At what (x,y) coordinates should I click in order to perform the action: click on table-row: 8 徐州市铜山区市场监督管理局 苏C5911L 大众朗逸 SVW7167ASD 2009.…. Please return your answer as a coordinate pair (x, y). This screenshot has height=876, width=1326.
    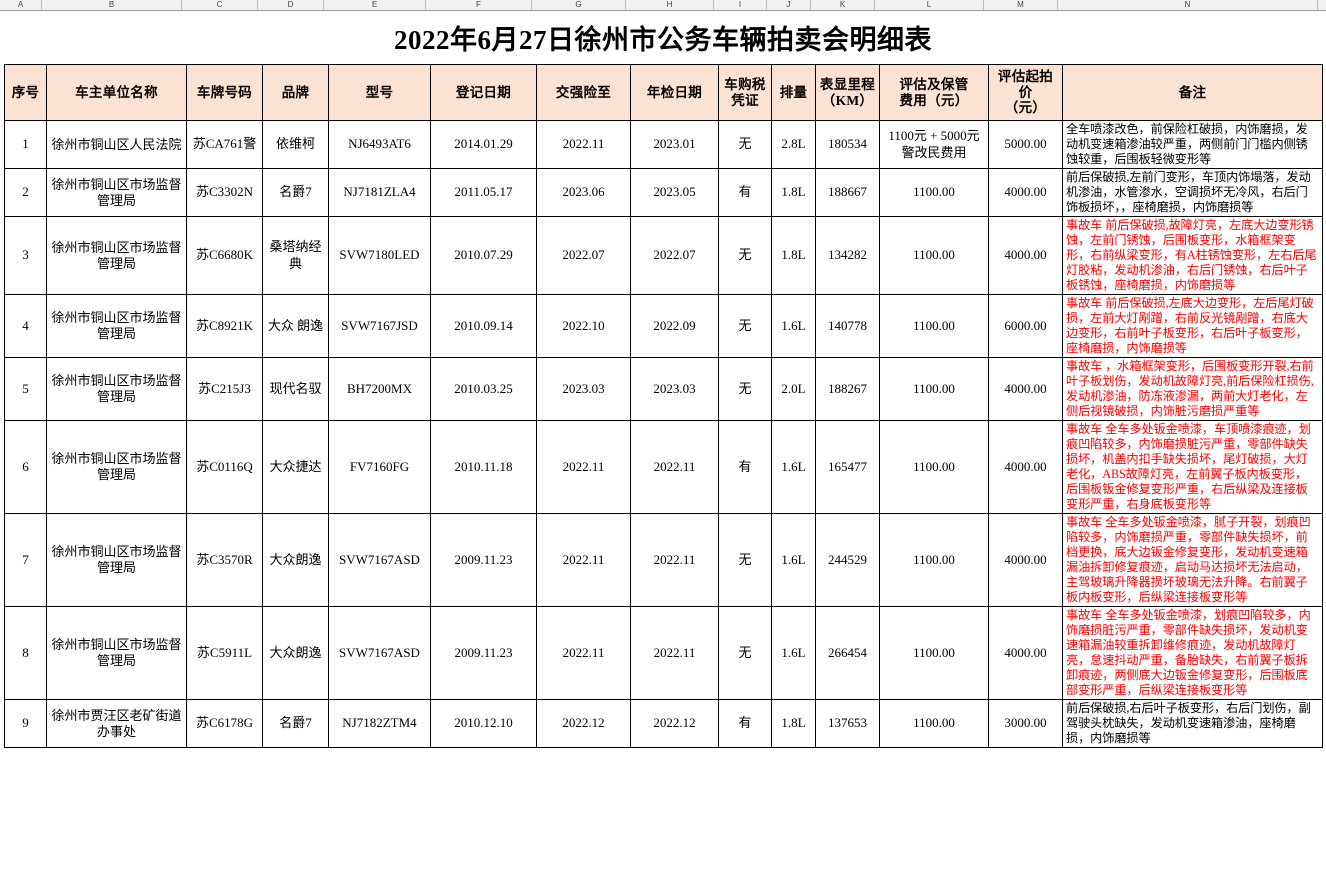
    Looking at the image, I should click on (663, 653).